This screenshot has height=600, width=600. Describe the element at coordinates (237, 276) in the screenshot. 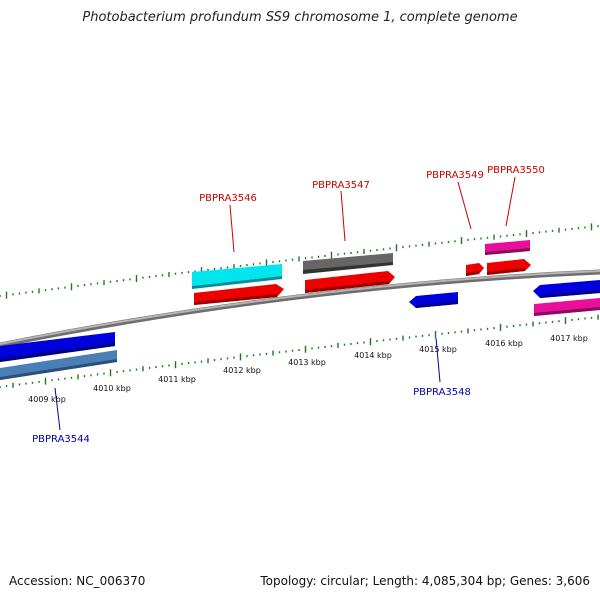

I see `feature-cyan` at that location.